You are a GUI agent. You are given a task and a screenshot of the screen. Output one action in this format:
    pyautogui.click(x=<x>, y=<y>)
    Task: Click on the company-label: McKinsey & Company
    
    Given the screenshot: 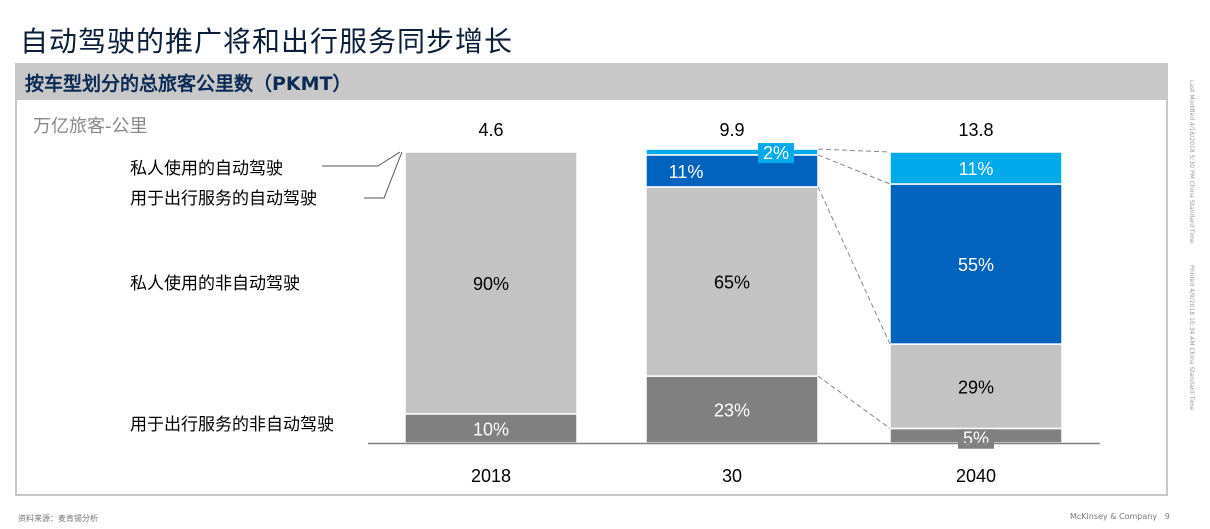 What is the action you would take?
    pyautogui.click(x=1114, y=516)
    